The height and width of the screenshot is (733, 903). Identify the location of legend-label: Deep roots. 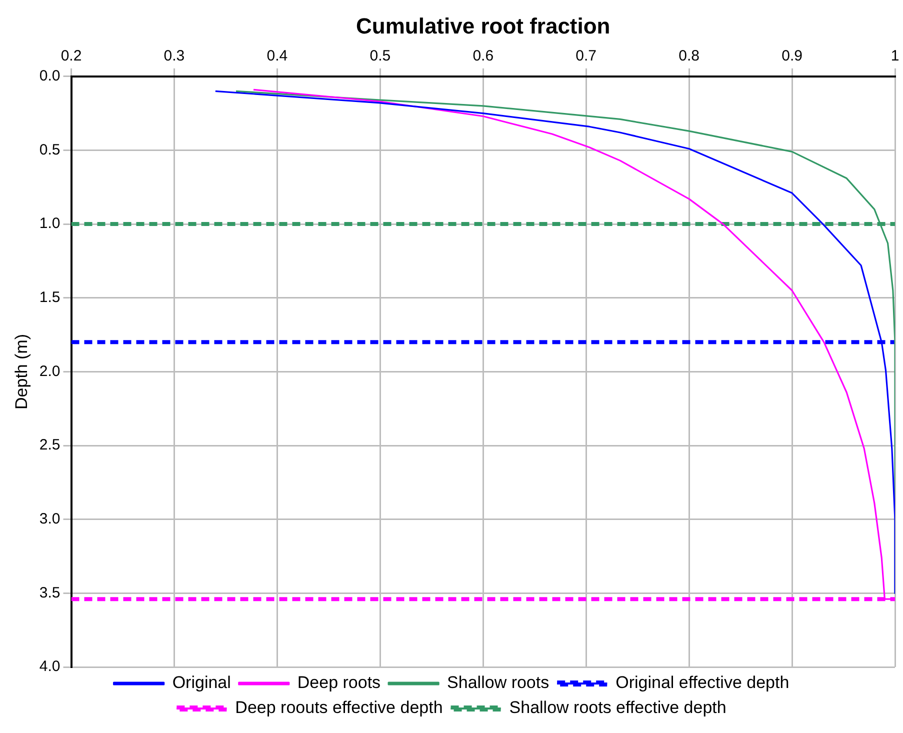
(339, 682).